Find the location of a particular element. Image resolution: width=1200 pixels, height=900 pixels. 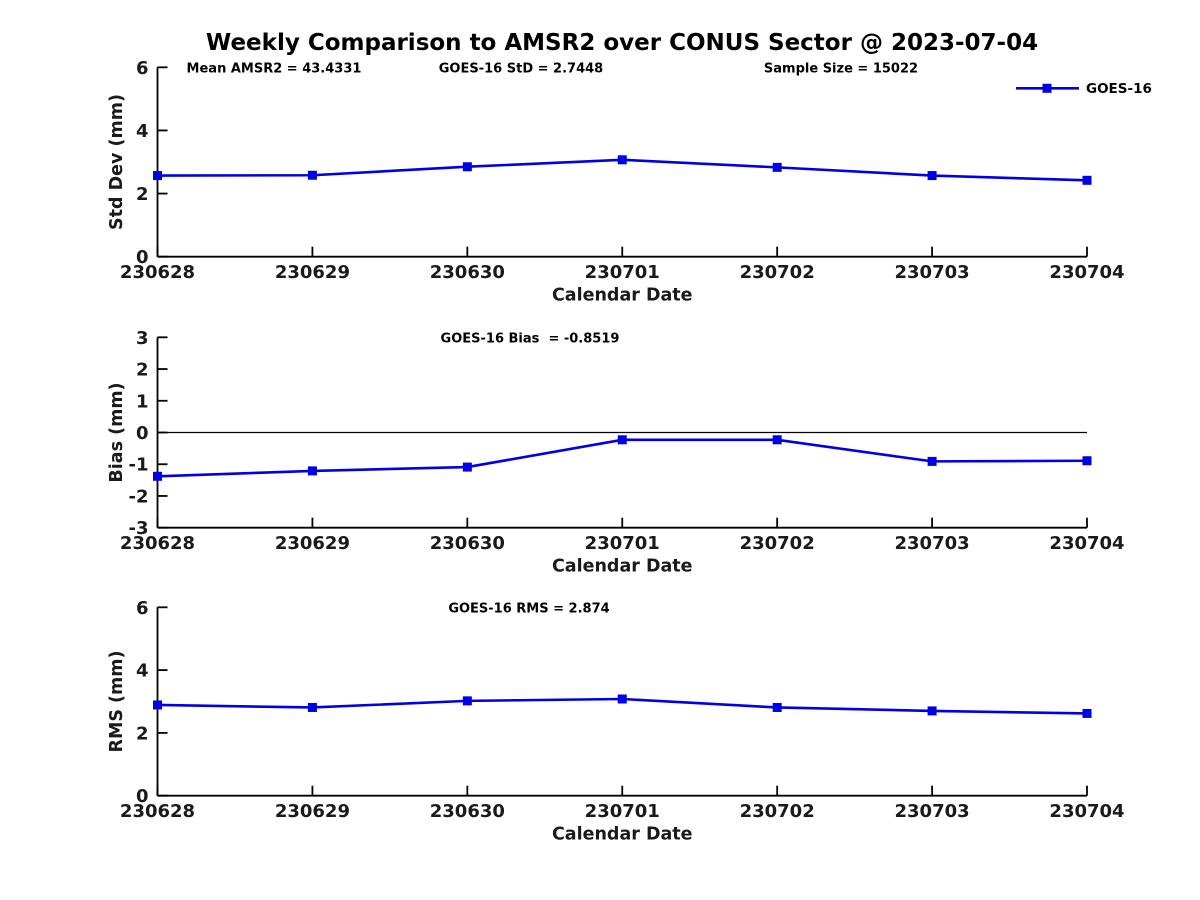

legend-marker is located at coordinates (1047, 88).